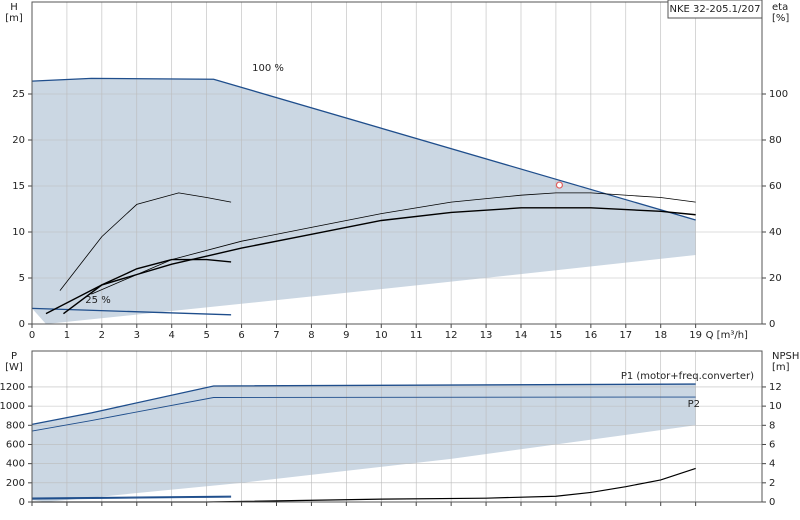 The height and width of the screenshot is (520, 800). I want to click on y-tick-label: 15, so click(18, 186).